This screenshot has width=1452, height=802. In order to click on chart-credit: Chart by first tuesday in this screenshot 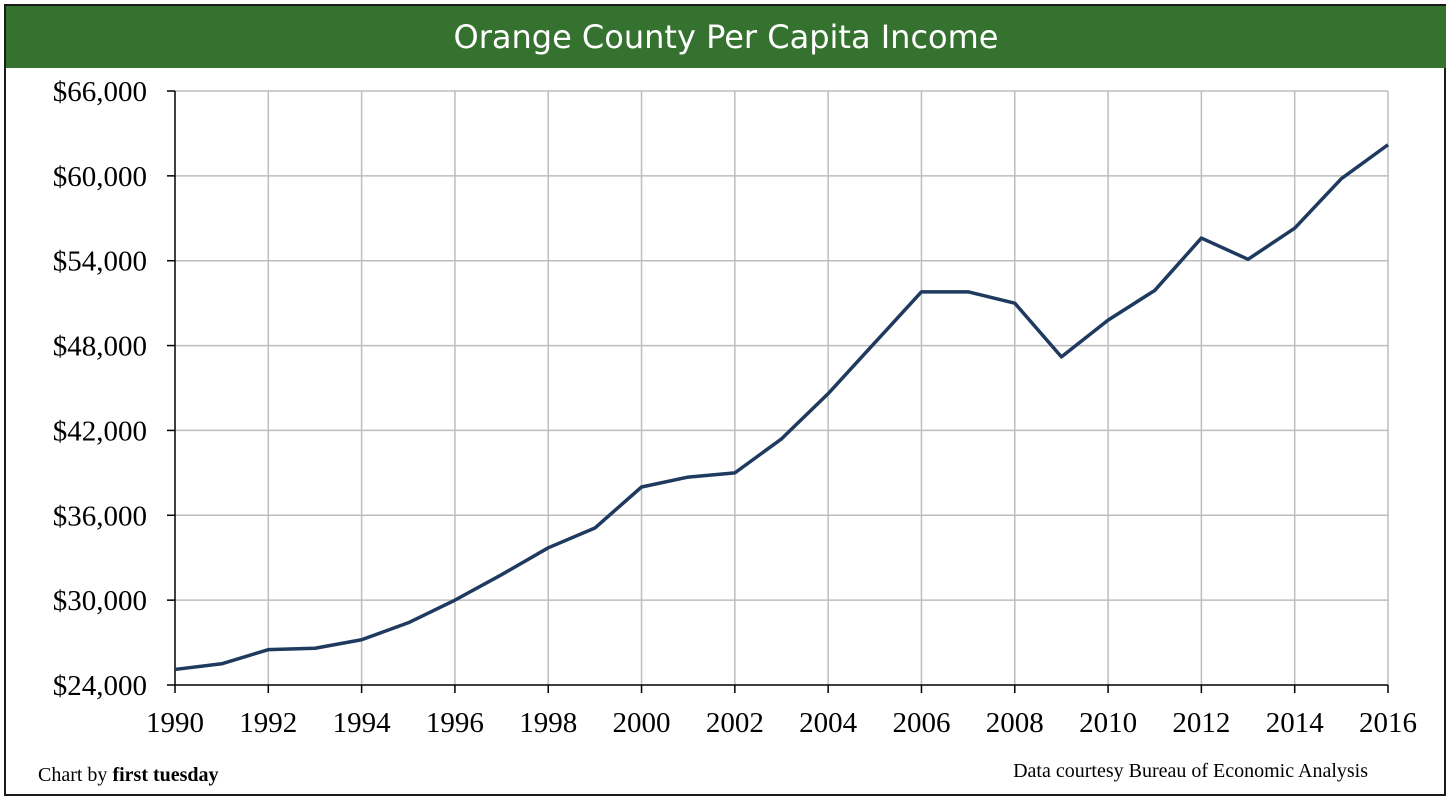, I will do `click(128, 775)`.